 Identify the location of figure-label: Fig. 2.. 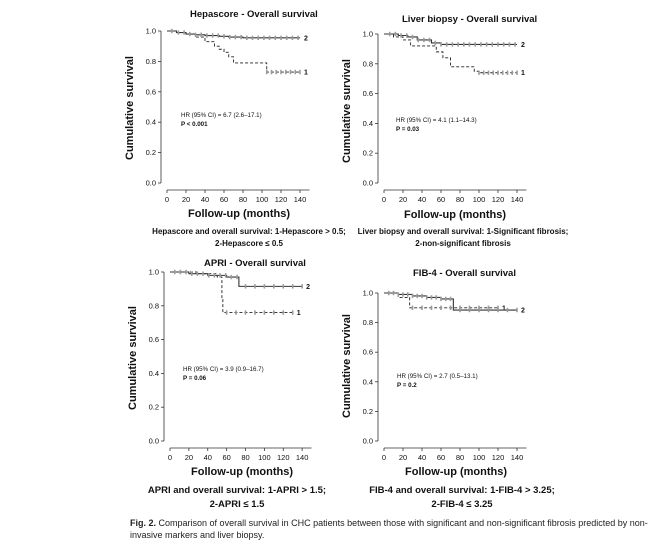
(143, 523).